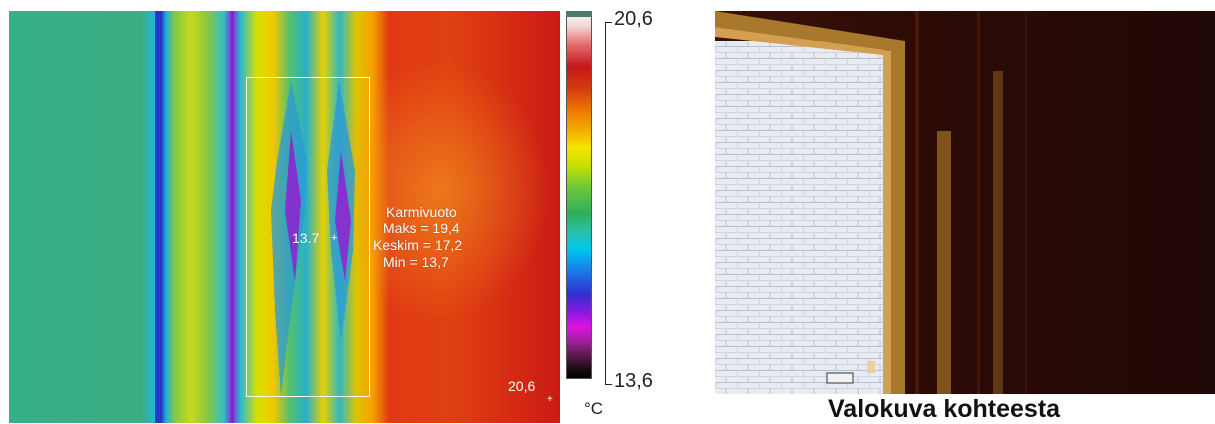  Describe the element at coordinates (334, 238) in the screenshot. I see `spot-crosshair-icon: +` at that location.